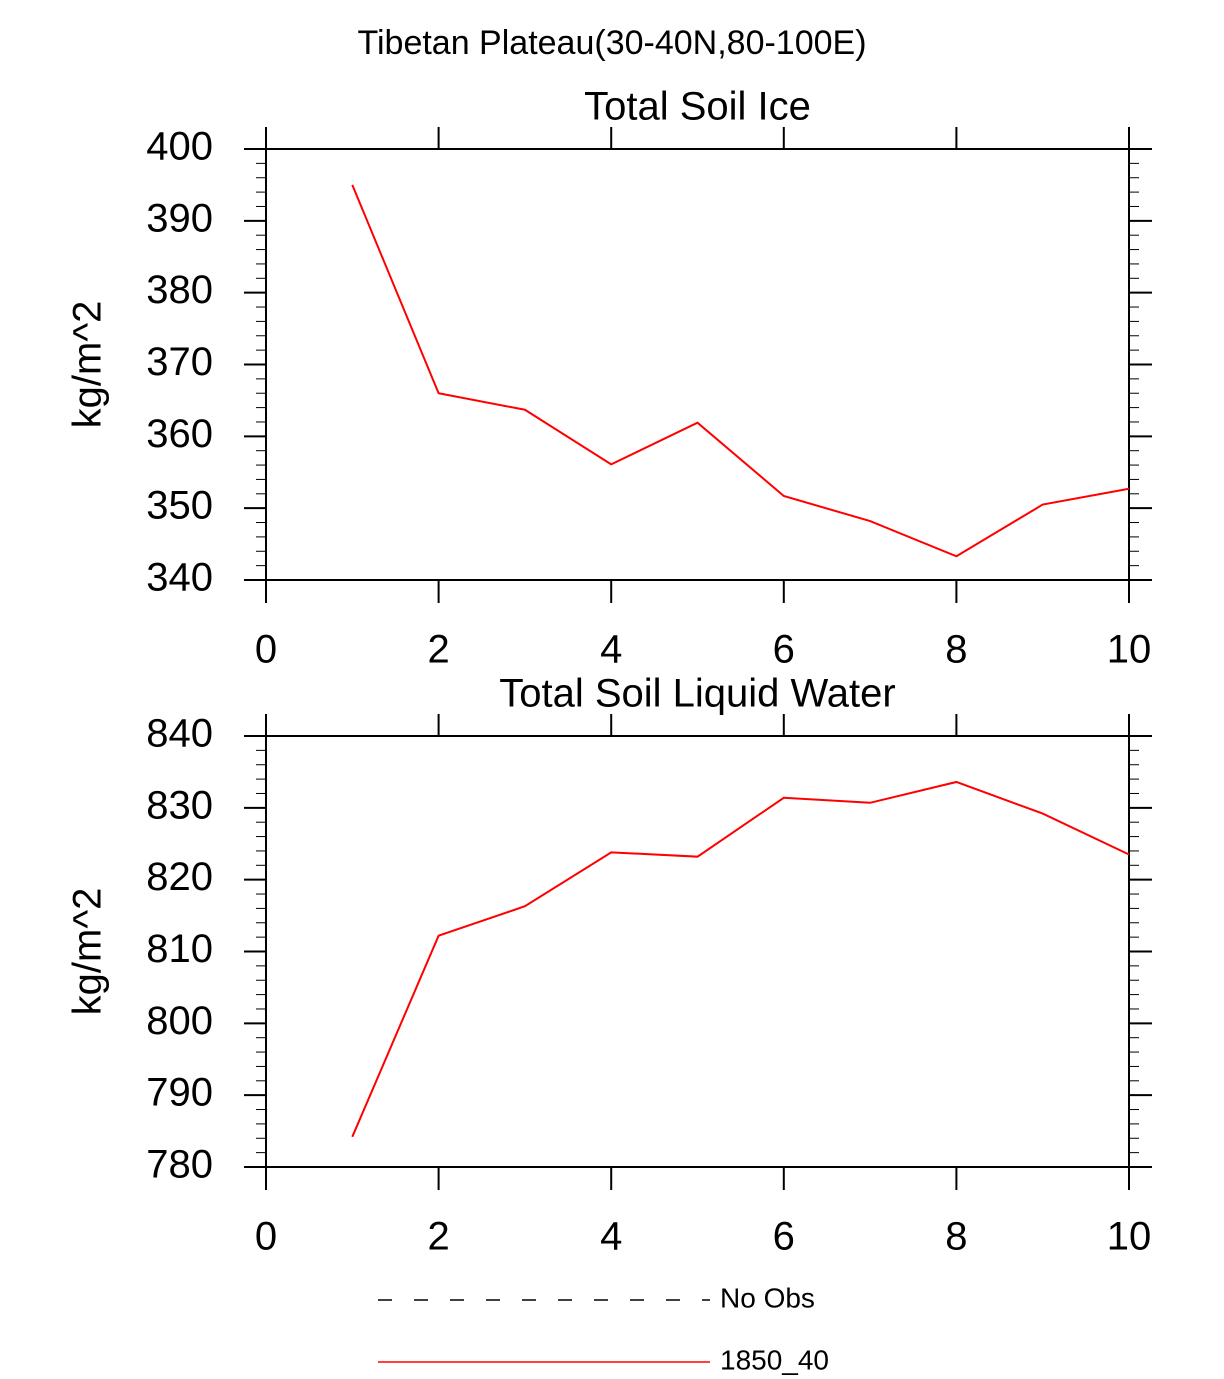 Image resolution: width=1224 pixels, height=1379 pixels. I want to click on y-tick-label: 370, so click(179, 362).